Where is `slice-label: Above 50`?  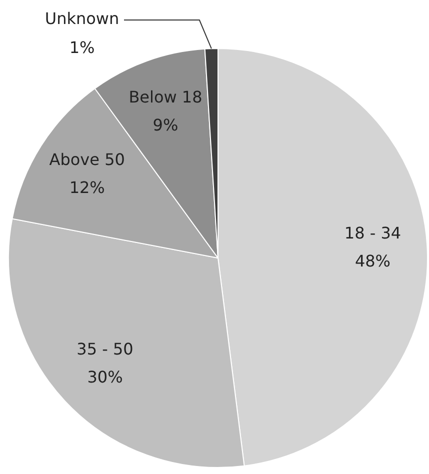
slice-label: Above 50 is located at coordinates (87, 160).